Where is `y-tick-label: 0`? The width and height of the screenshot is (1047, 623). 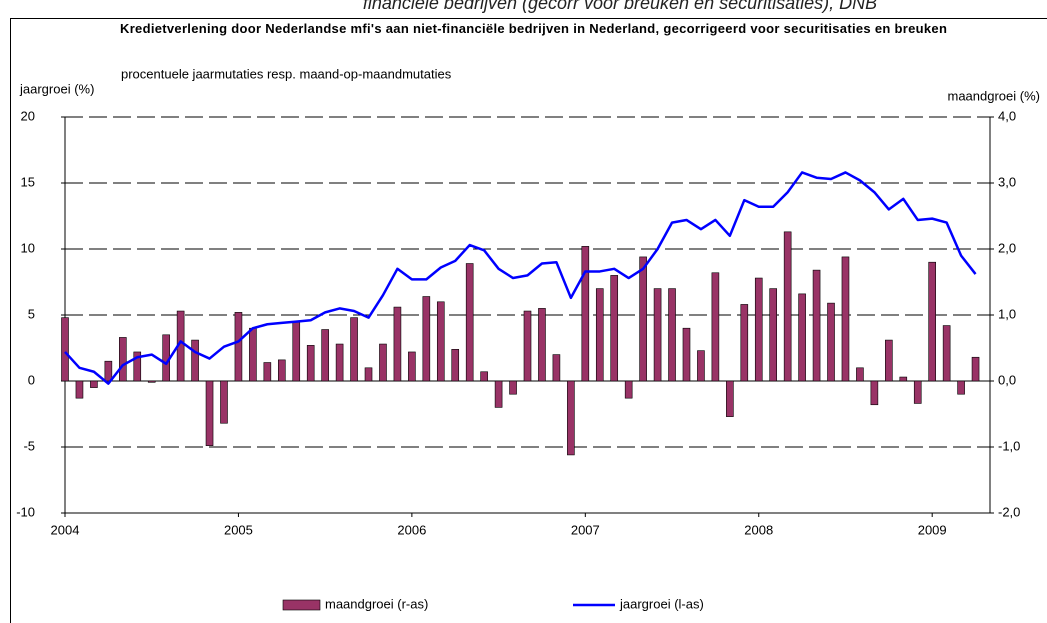 y-tick-label: 0 is located at coordinates (31, 379).